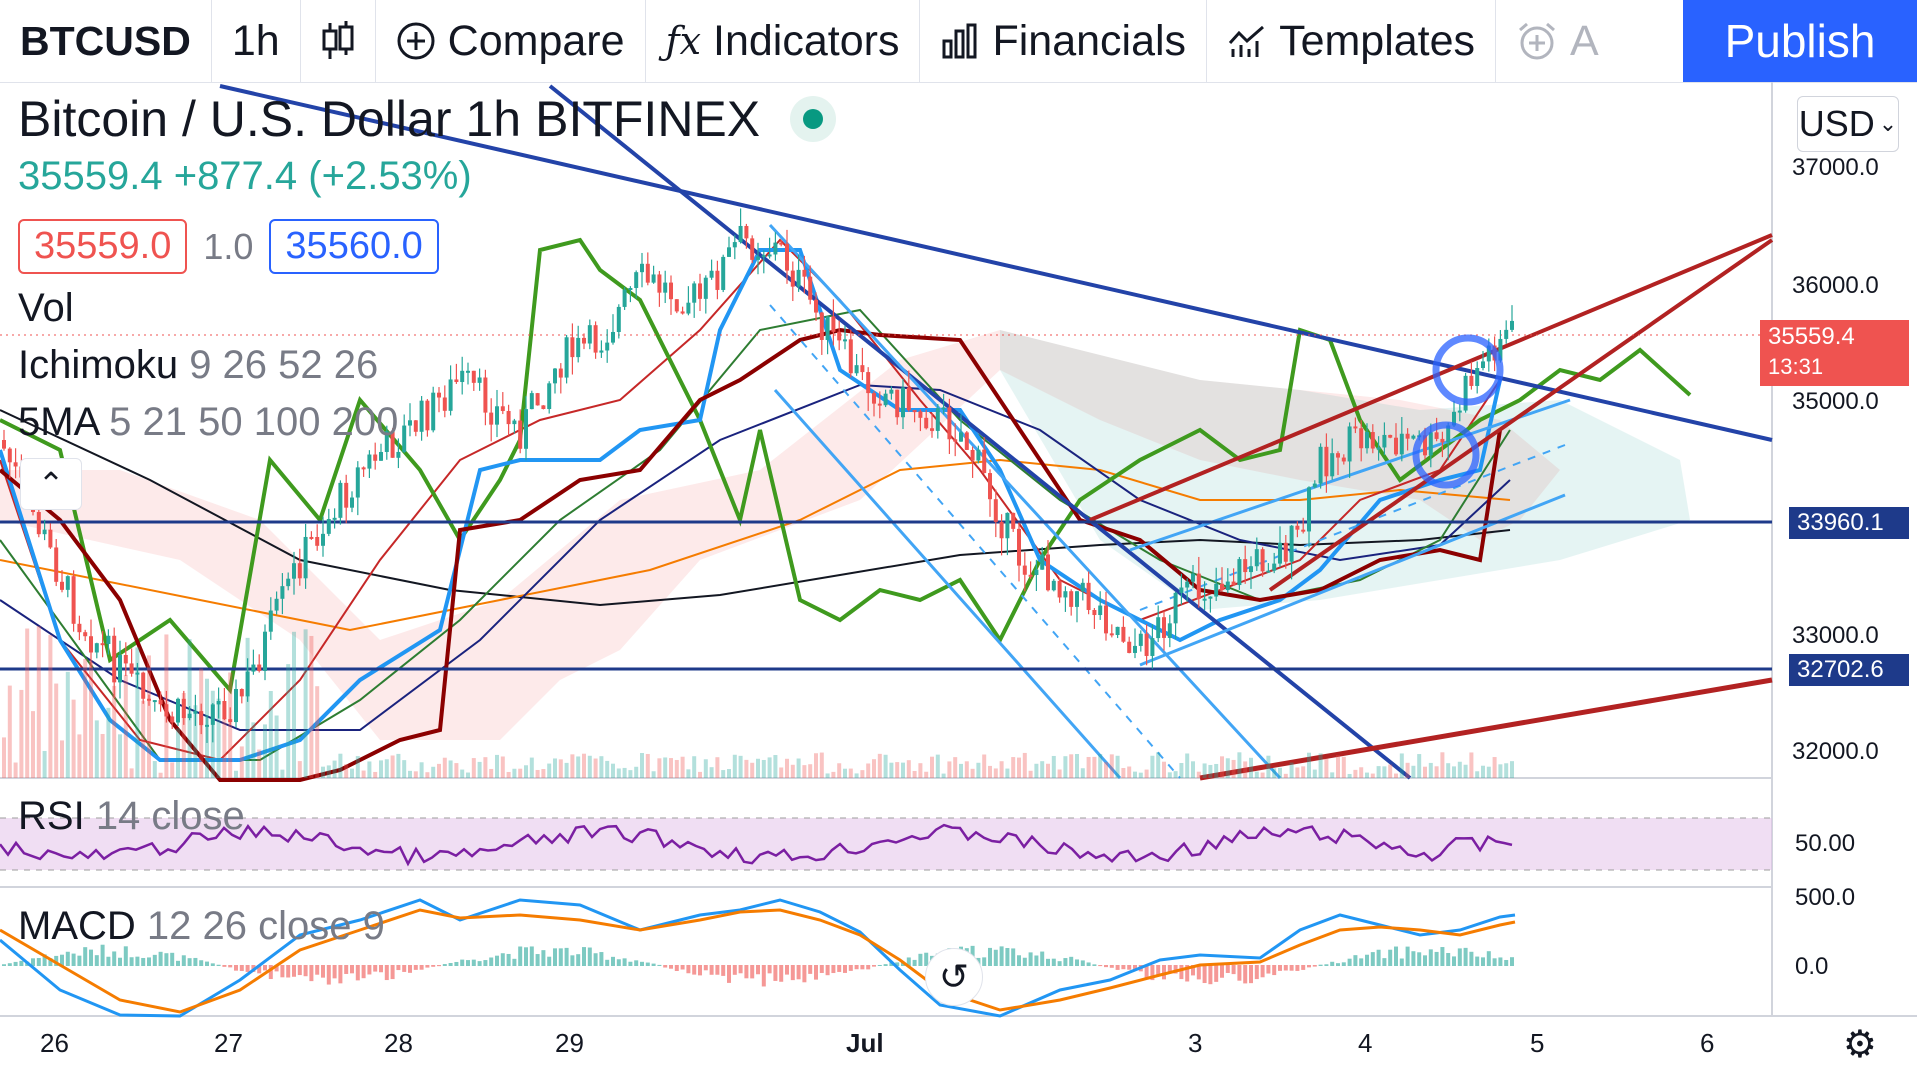  What do you see at coordinates (1064, 41) in the screenshot?
I see `financials-button: Financials` at bounding box center [1064, 41].